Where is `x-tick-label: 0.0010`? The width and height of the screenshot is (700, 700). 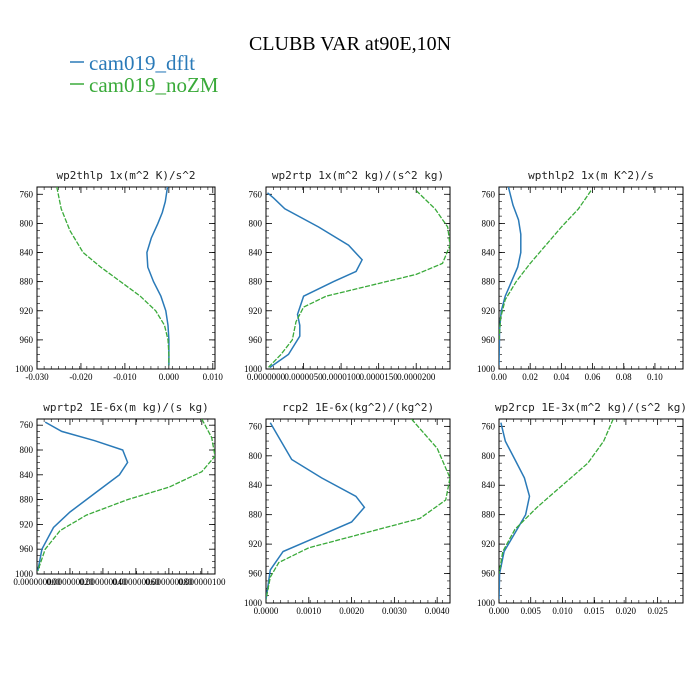 x-tick-label: 0.0010 is located at coordinates (308, 611).